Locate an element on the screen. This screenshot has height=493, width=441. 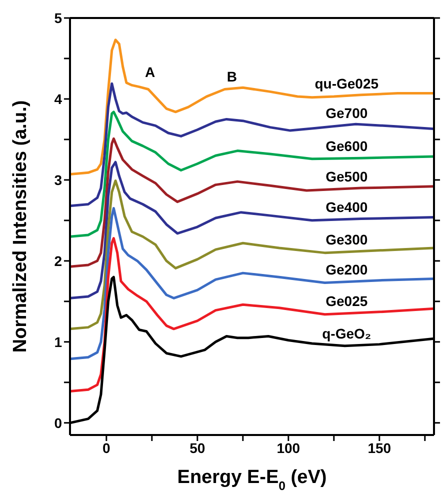
series-label: Ge025 is located at coordinates (347, 301).